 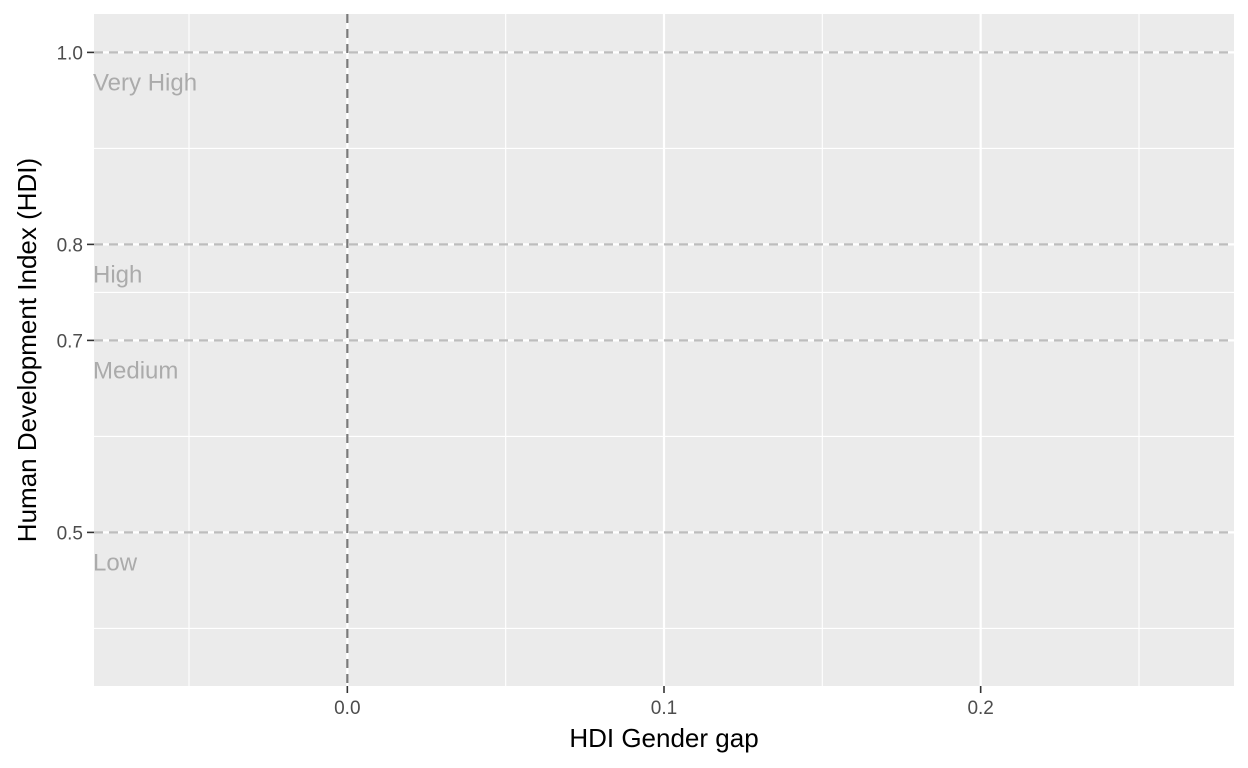 I want to click on hdi-band-labels: Very High High Medium Low, so click(x=145, y=322).